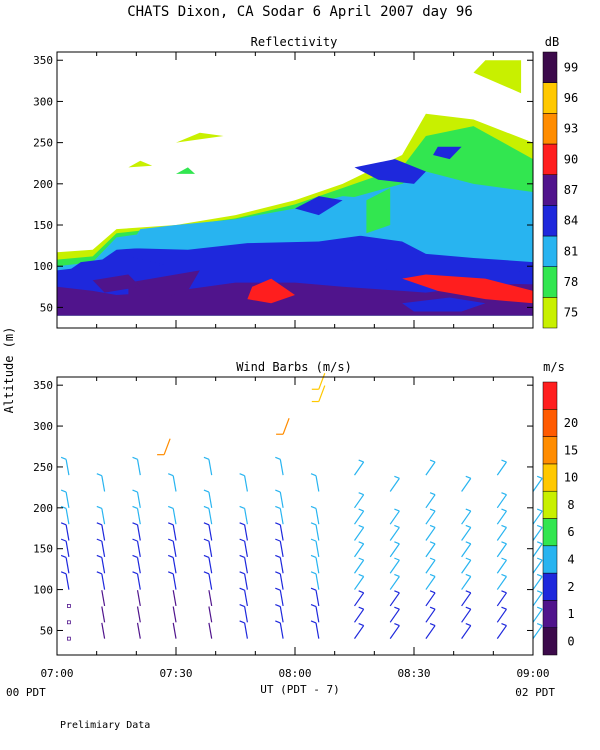 The image size is (600, 750). Describe the element at coordinates (286, 426) in the screenshot. I see `wind-barb-jet` at that location.